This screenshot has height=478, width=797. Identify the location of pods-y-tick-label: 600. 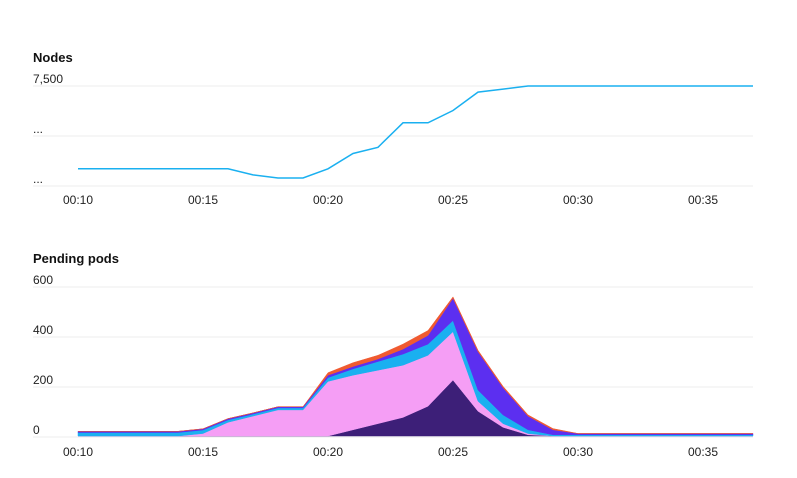
(43, 280).